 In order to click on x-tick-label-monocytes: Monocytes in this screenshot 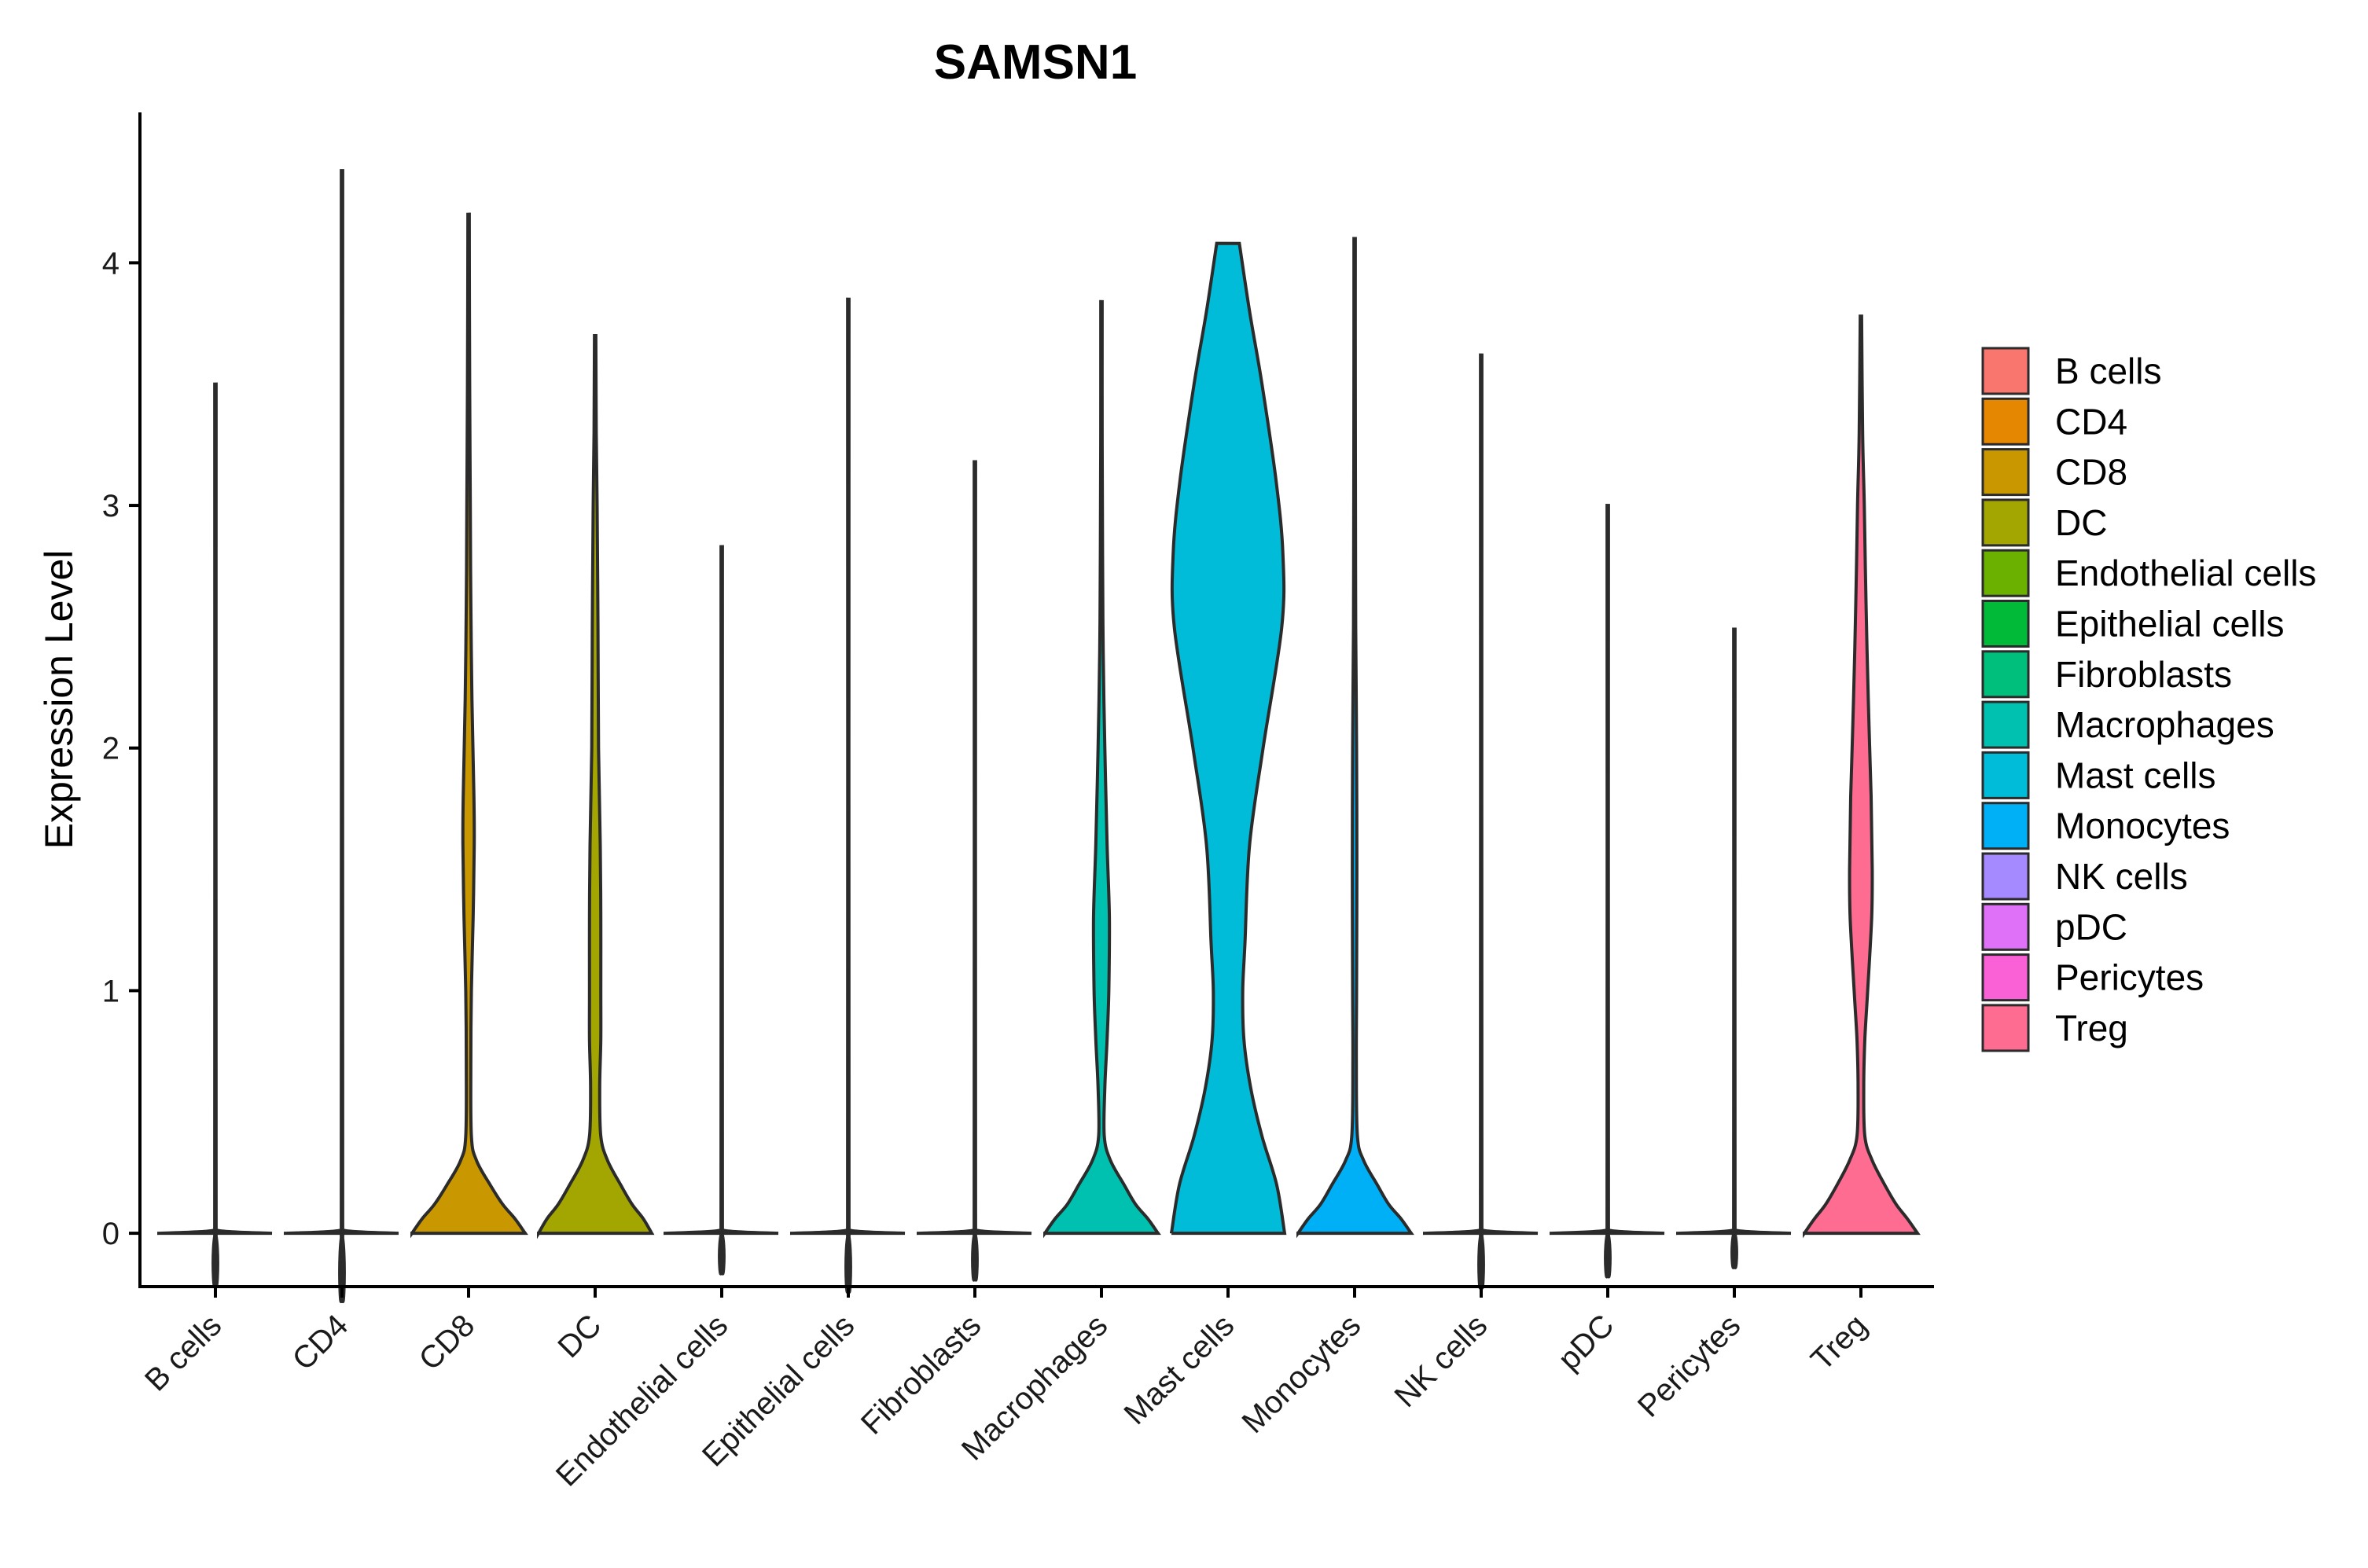, I will do `click(1301, 1374)`.